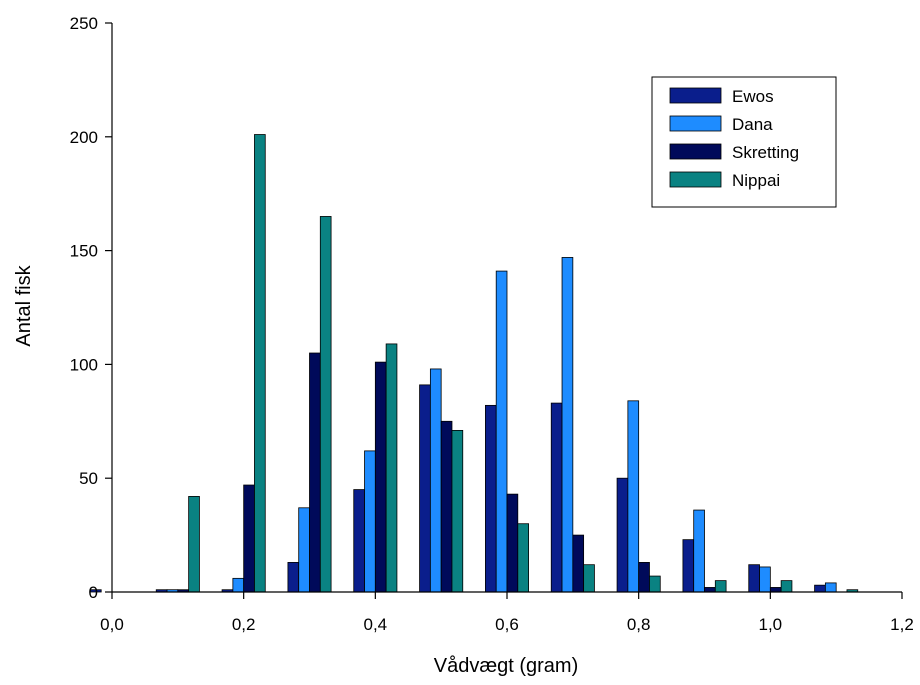 This screenshot has height=685, width=920. I want to click on y-tick-label: 200, so click(84, 137).